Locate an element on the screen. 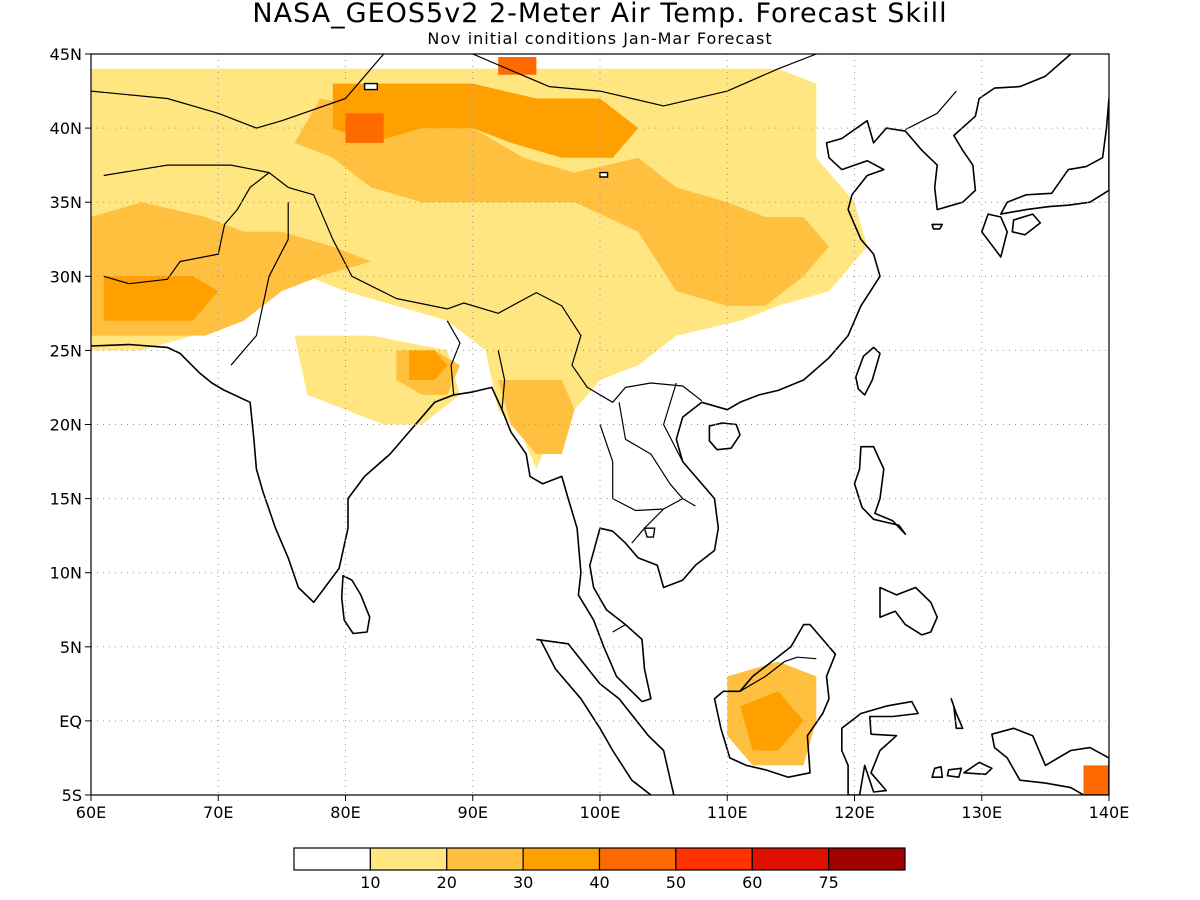 The image size is (1200, 900). y-tick-label: 30N is located at coordinates (66, 276).